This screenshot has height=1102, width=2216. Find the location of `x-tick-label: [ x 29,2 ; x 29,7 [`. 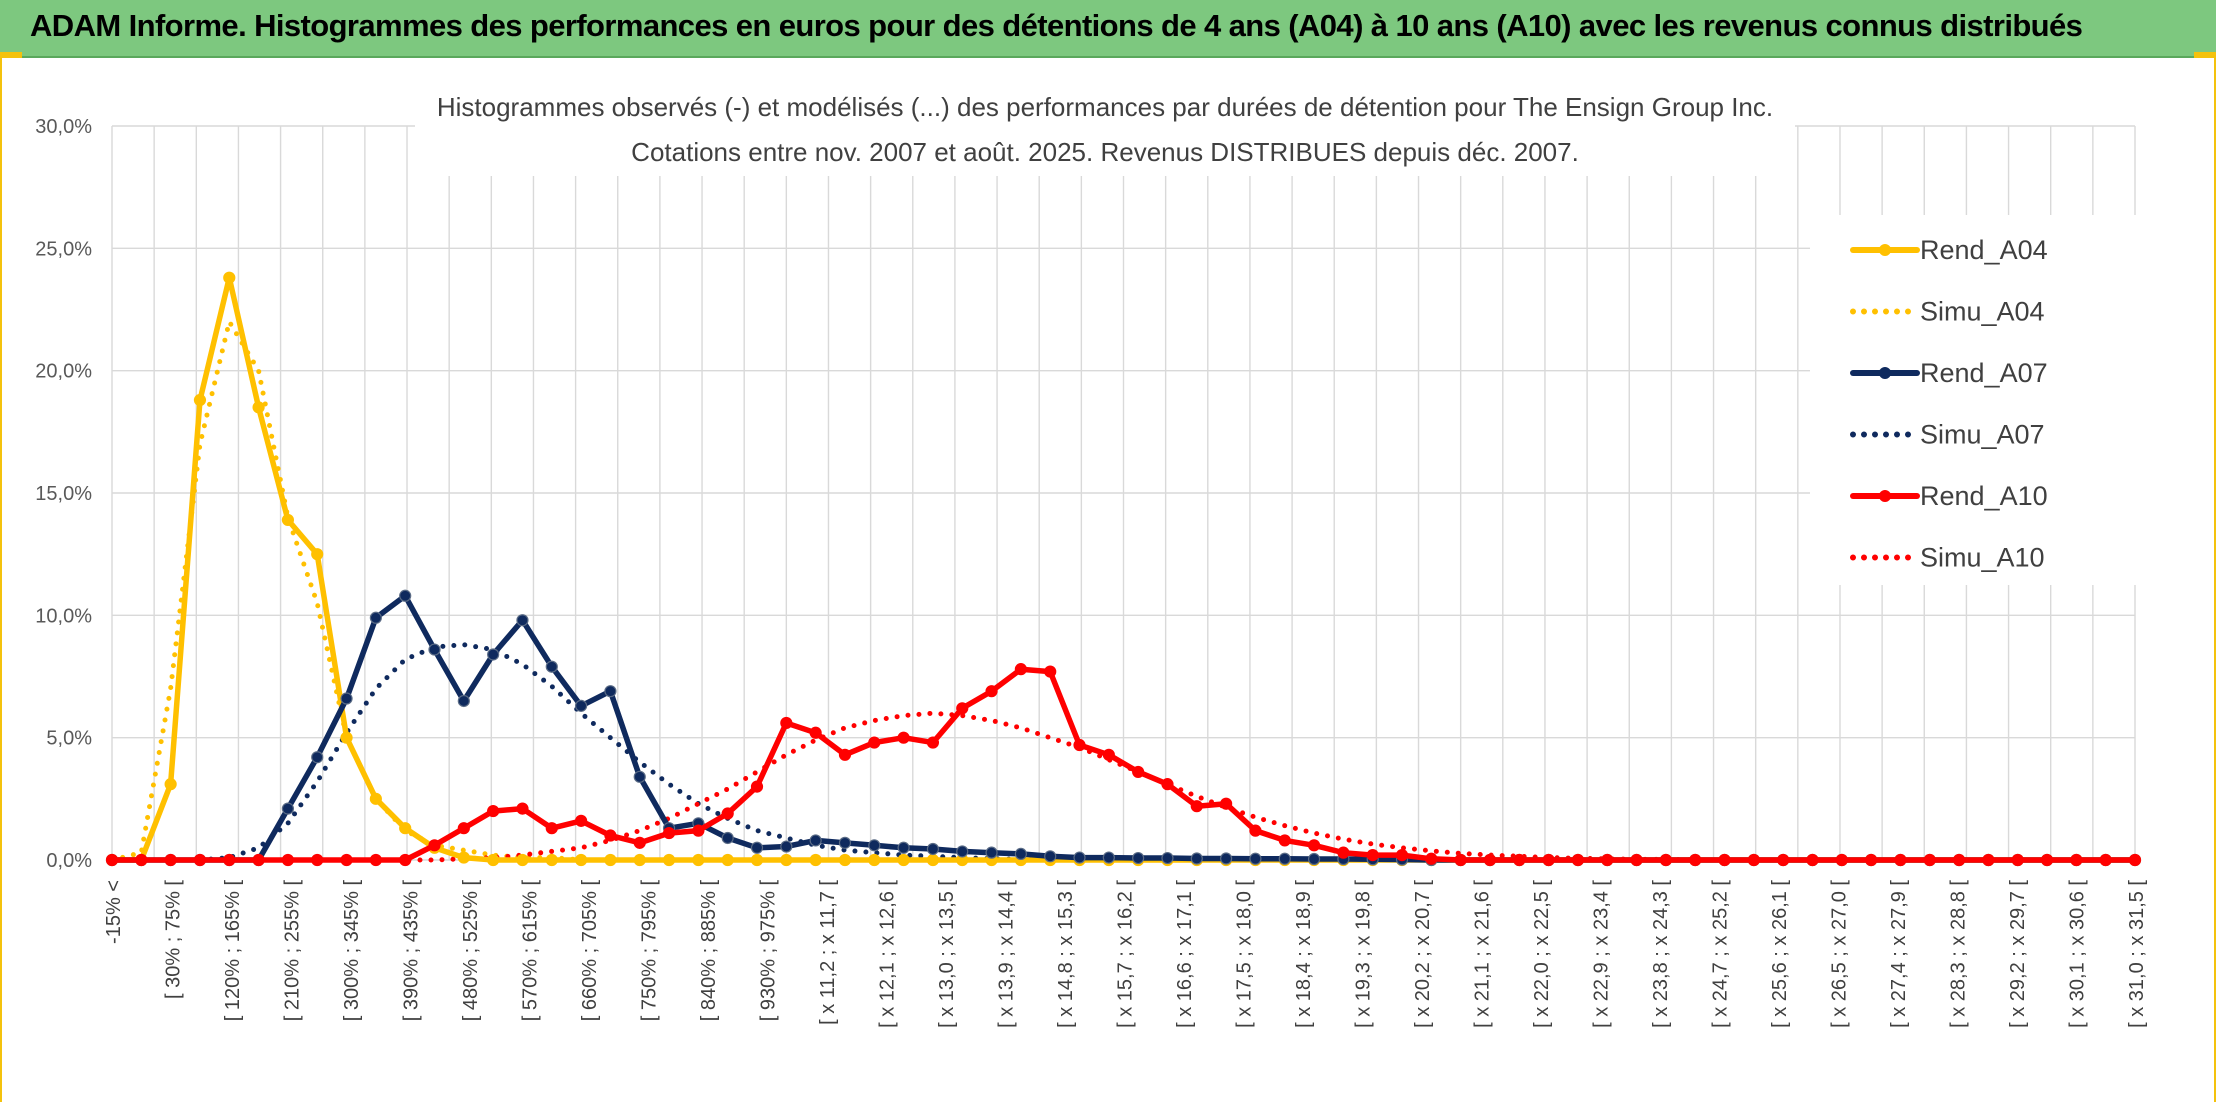

x-tick-label: [ x 29,2 ; x 29,7 [ is located at coordinates (2018, 954).